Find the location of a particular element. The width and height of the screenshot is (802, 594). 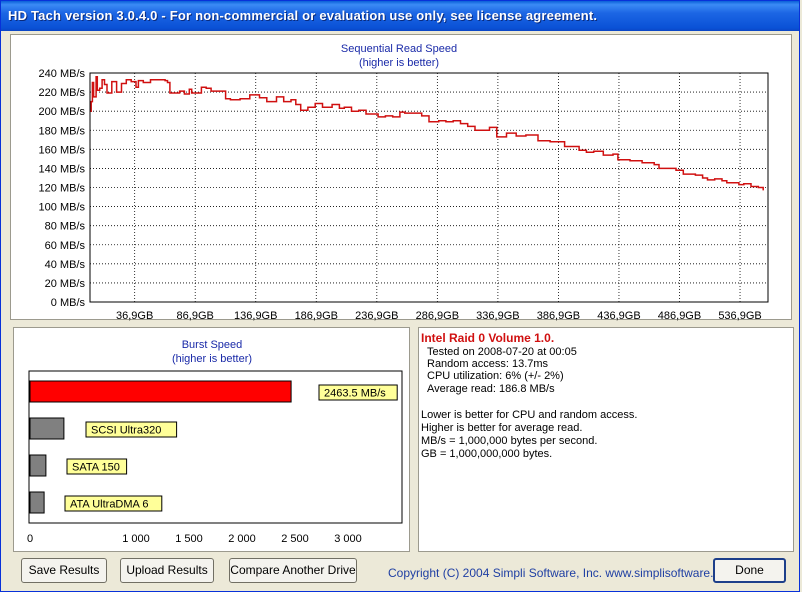

burst-chart-title: Burst Speed is located at coordinates (212, 345).